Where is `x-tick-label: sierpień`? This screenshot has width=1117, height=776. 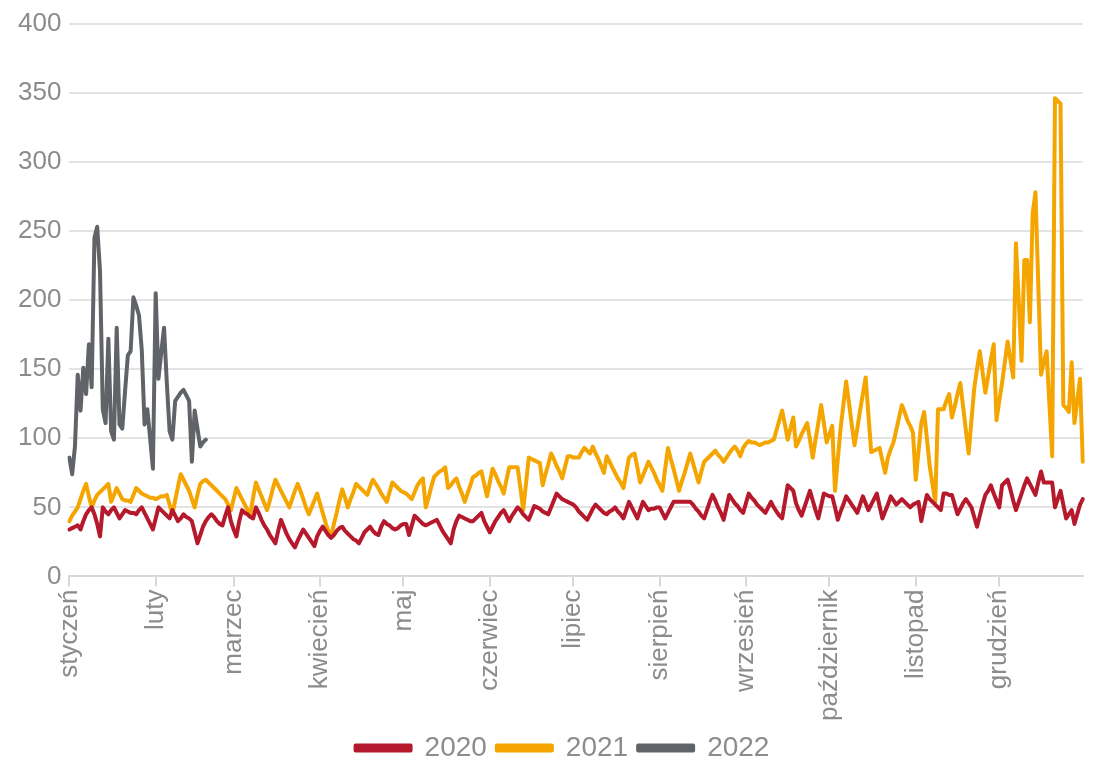
x-tick-label: sierpień is located at coordinates (657, 635).